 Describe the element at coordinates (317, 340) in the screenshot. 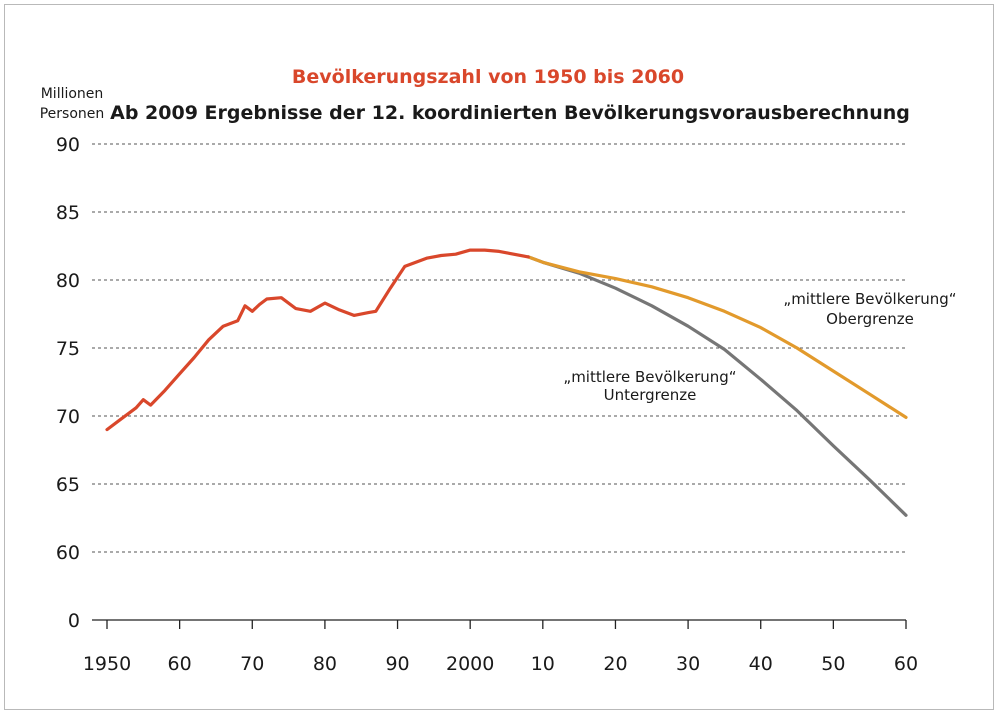

I see `series-historical-line` at that location.